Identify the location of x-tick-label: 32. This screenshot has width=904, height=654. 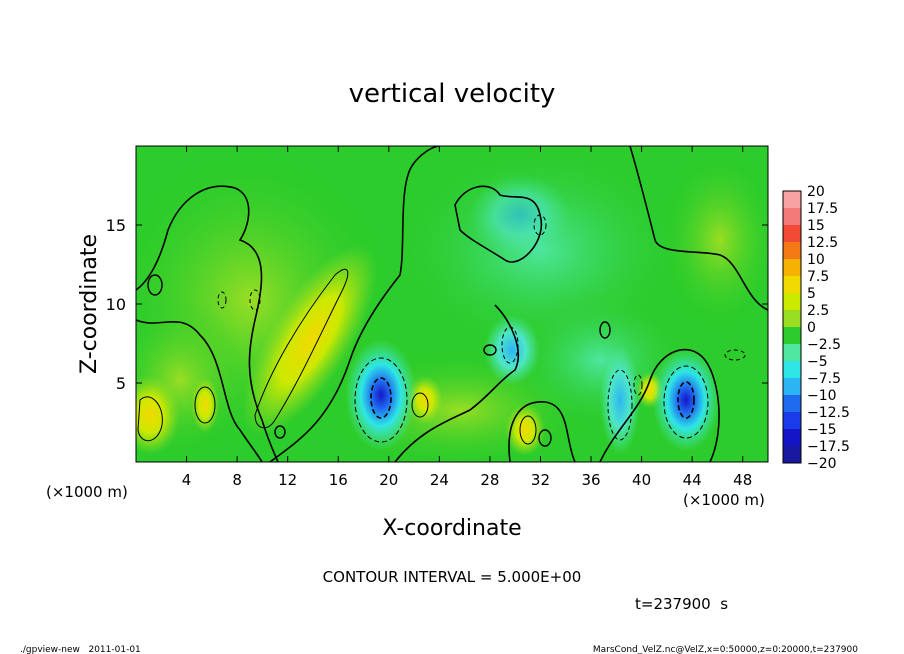
(540, 480).